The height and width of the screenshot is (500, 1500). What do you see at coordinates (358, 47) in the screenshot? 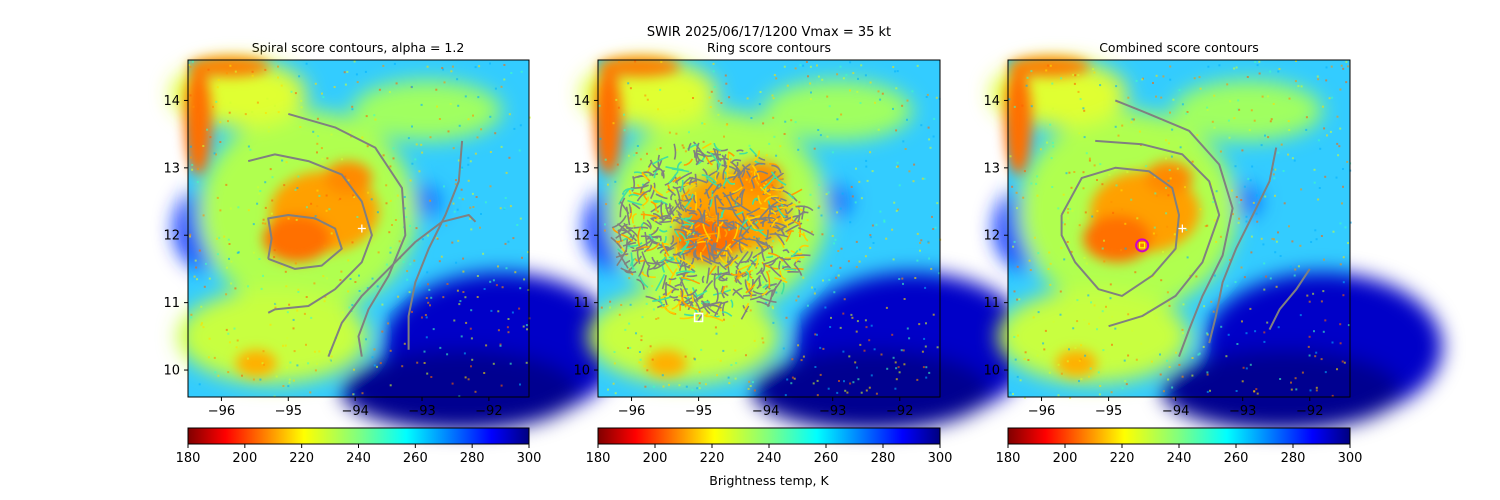
I see `panel-title: Spiral score contours, alpha = 1.2` at bounding box center [358, 47].